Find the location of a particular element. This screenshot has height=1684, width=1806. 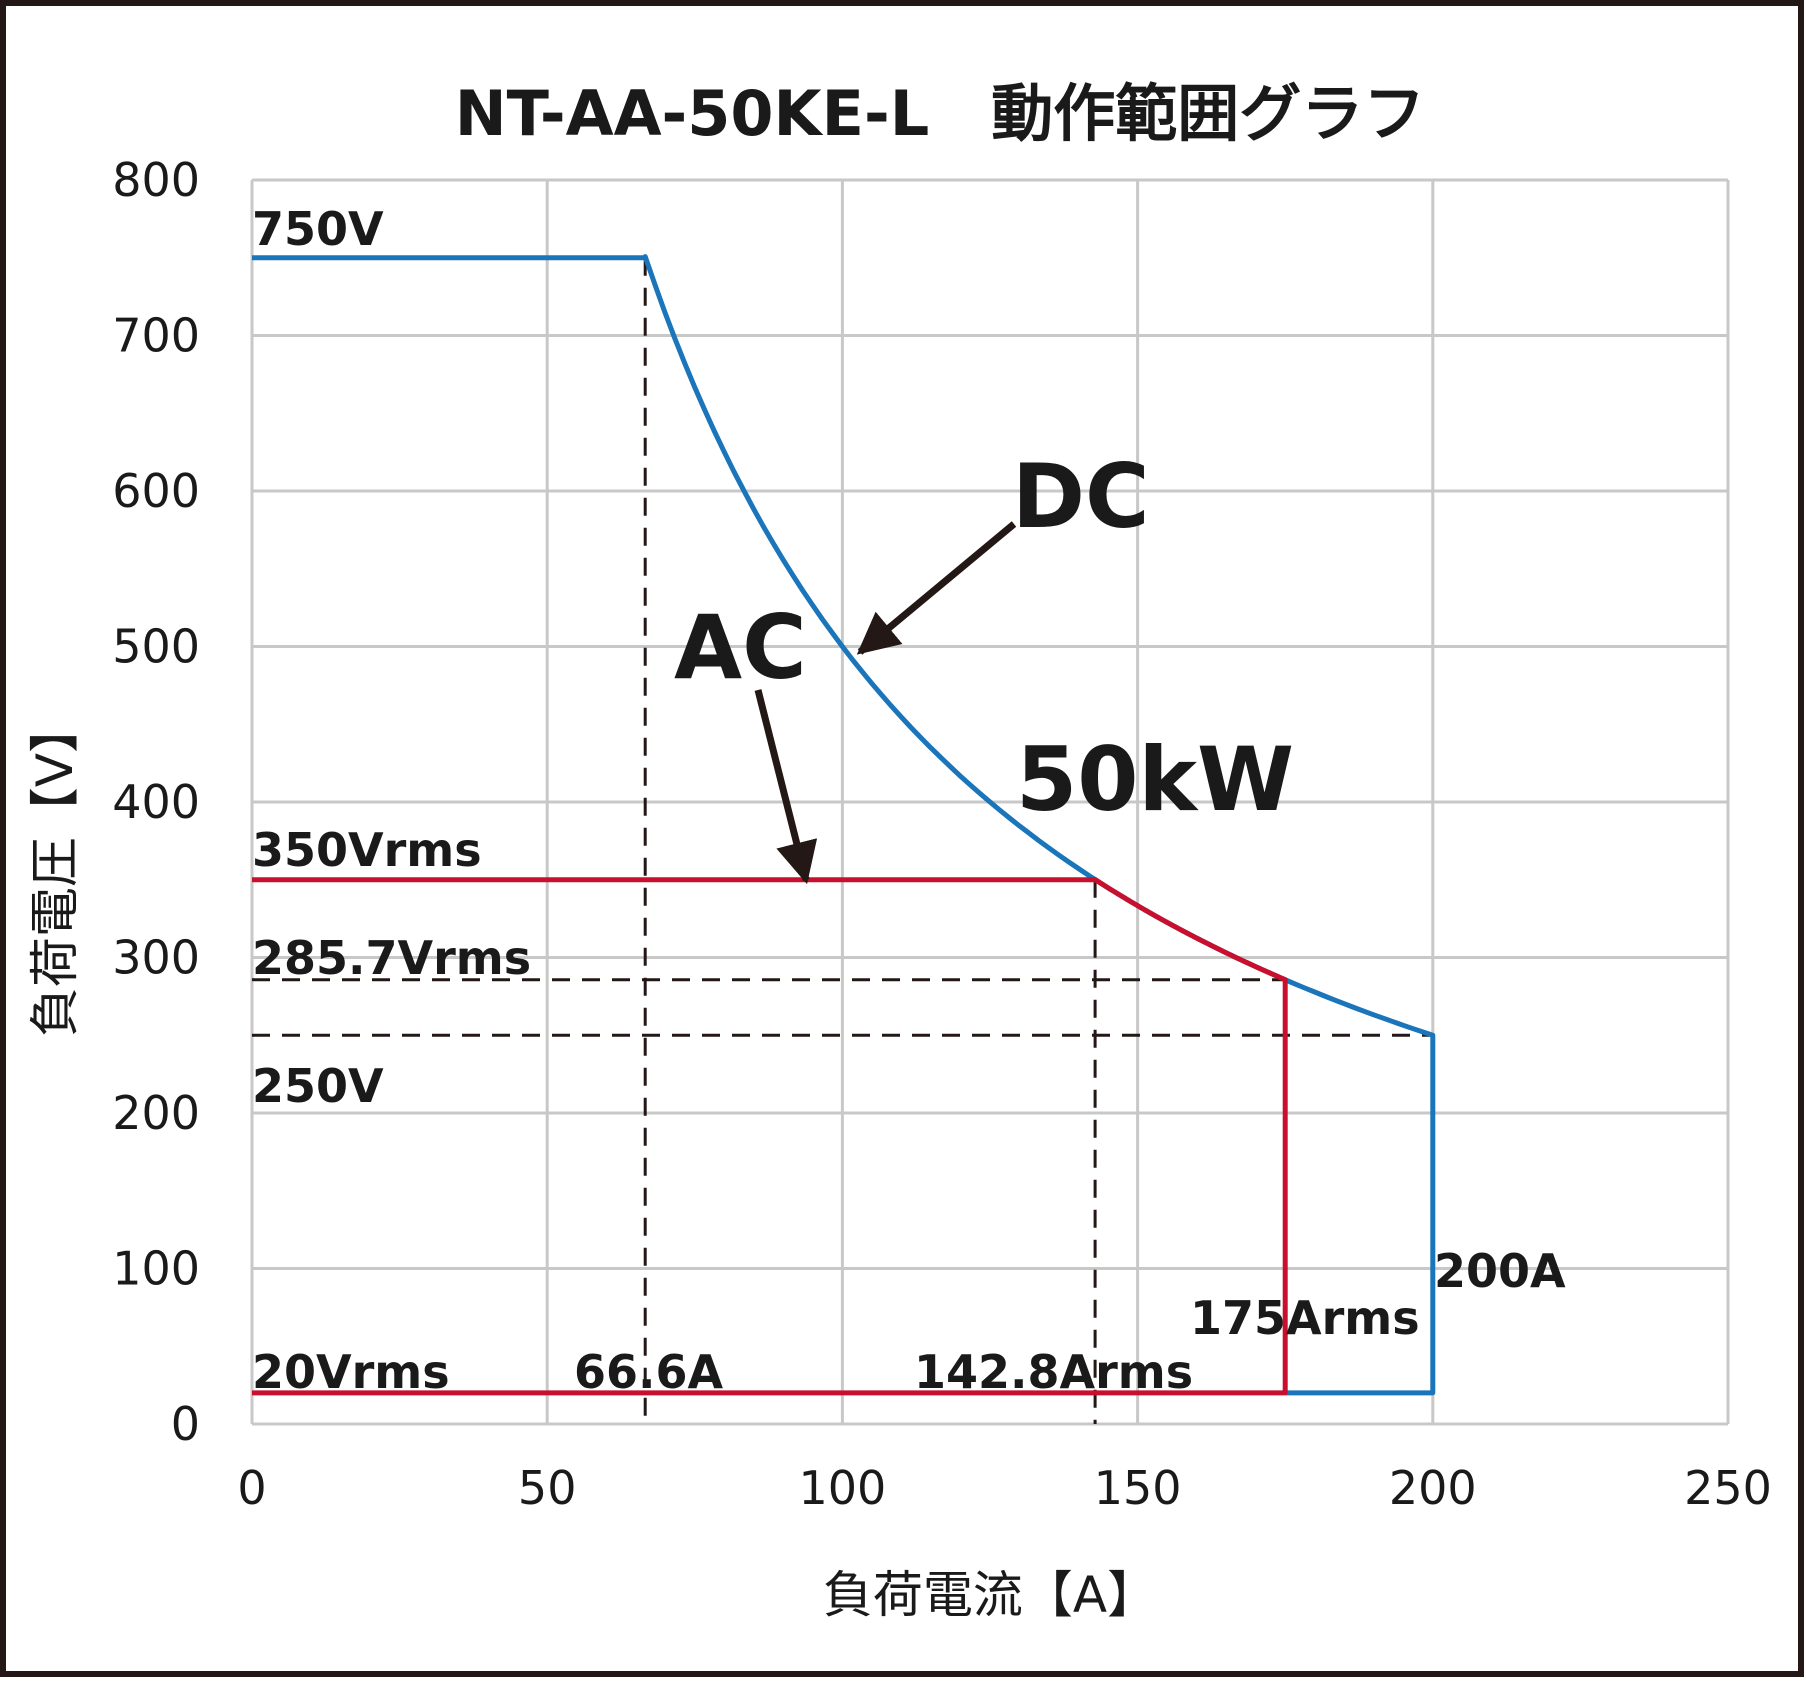

y-tick-400: 400 is located at coordinates (156, 802).